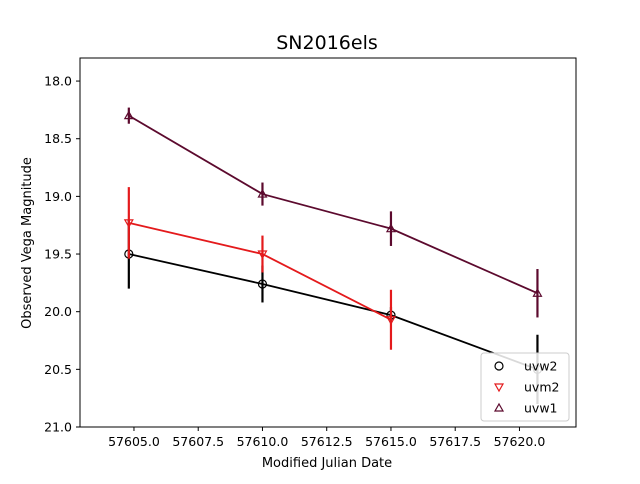 The image size is (640, 484). Describe the element at coordinates (134, 441) in the screenshot. I see `x-tick-label: 57605.0` at that location.